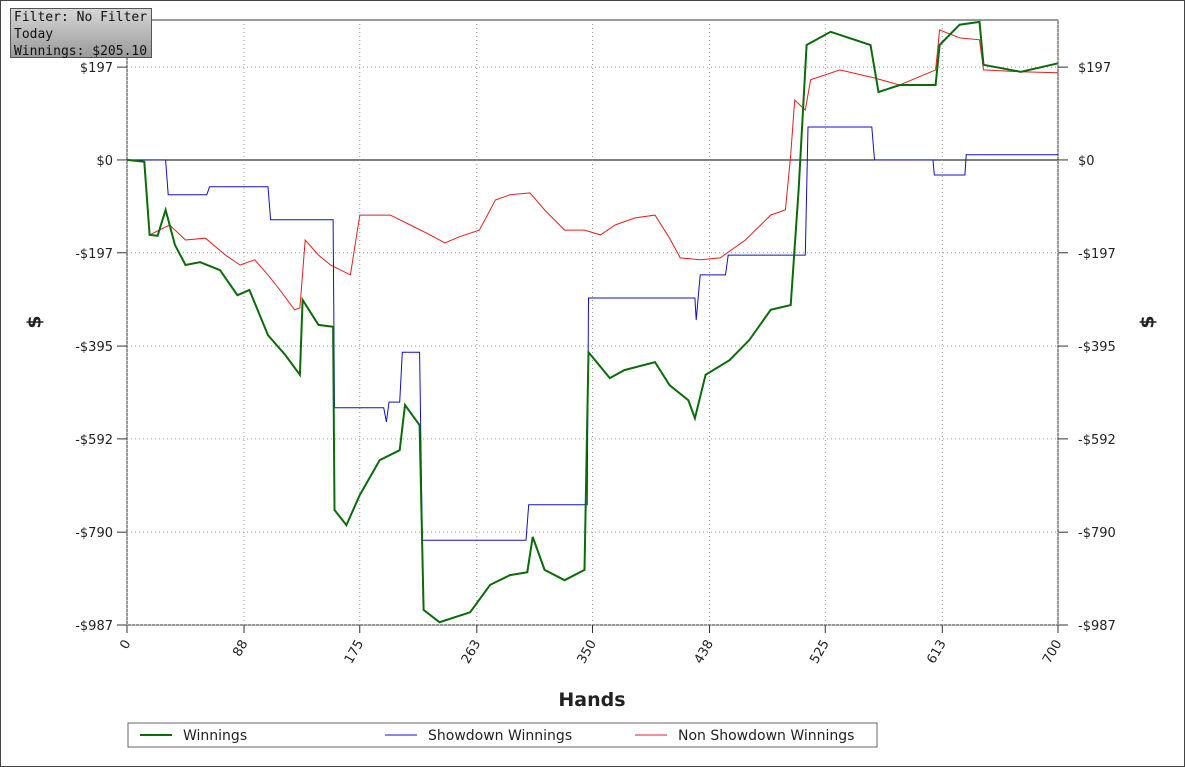  What do you see at coordinates (96, 68) in the screenshot?
I see `y-tick-label: $197` at bounding box center [96, 68].